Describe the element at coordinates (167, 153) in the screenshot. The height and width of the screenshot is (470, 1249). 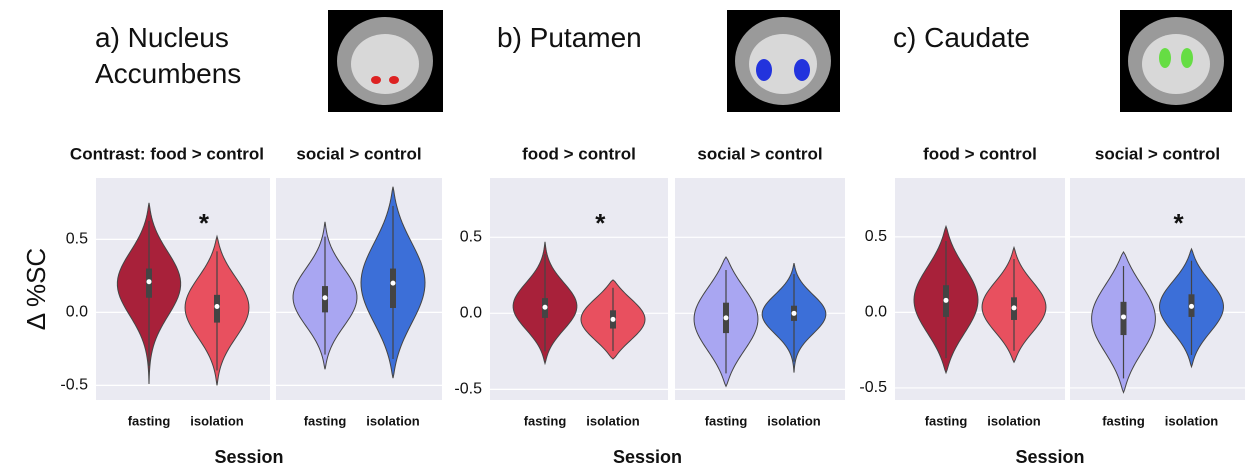
I see `facet-title: Contrast: food > control` at that location.